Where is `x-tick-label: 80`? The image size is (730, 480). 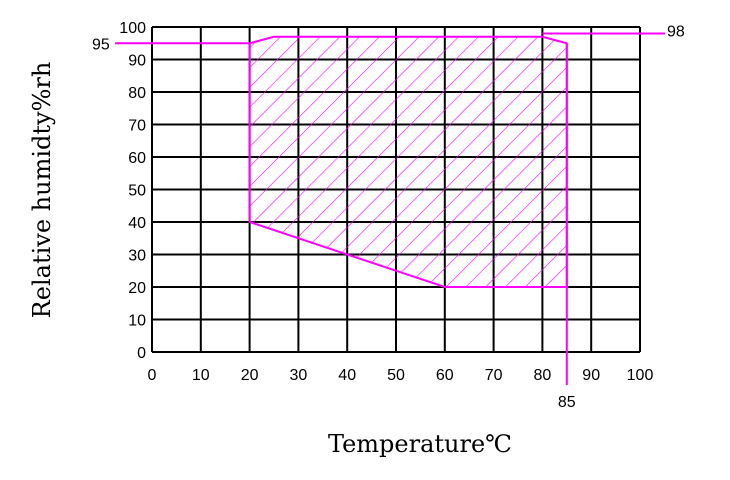
x-tick-label: 80 is located at coordinates (543, 375).